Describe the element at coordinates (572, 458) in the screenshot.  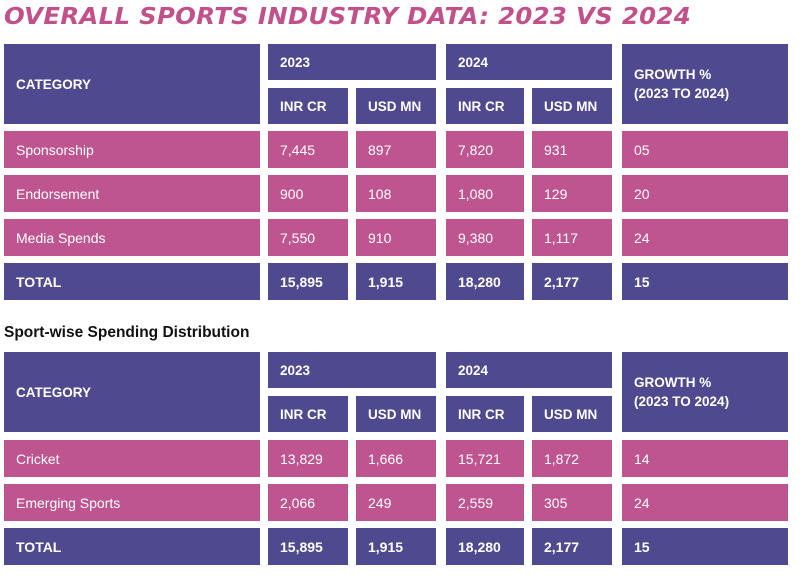
I see `table-row-usd-2024: 1,872` at that location.